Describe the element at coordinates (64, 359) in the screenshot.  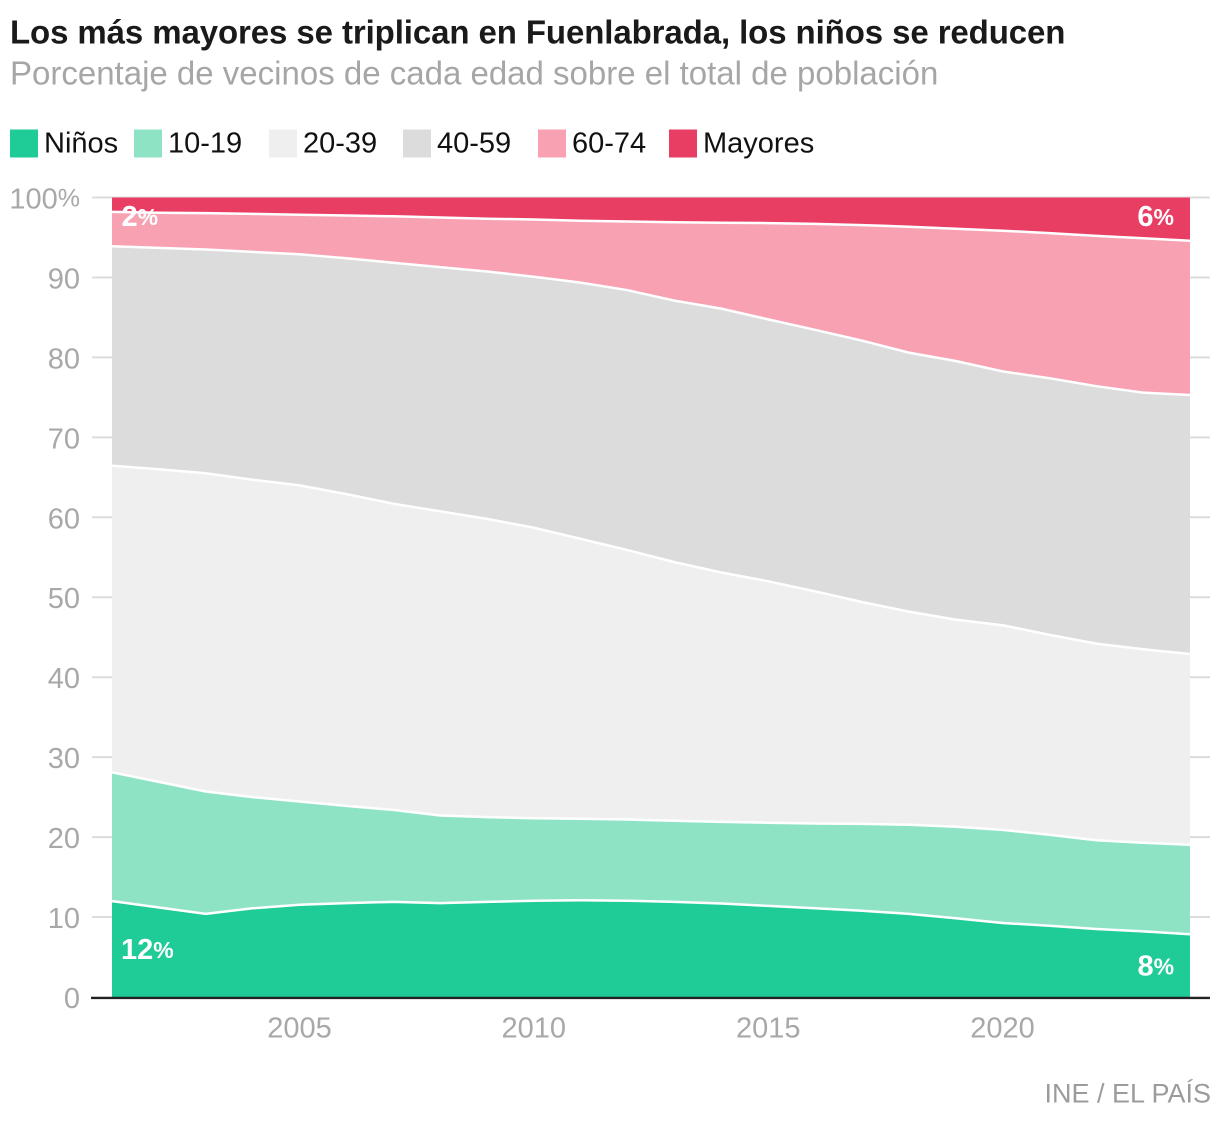
I see `svg-text: 80` at that location.